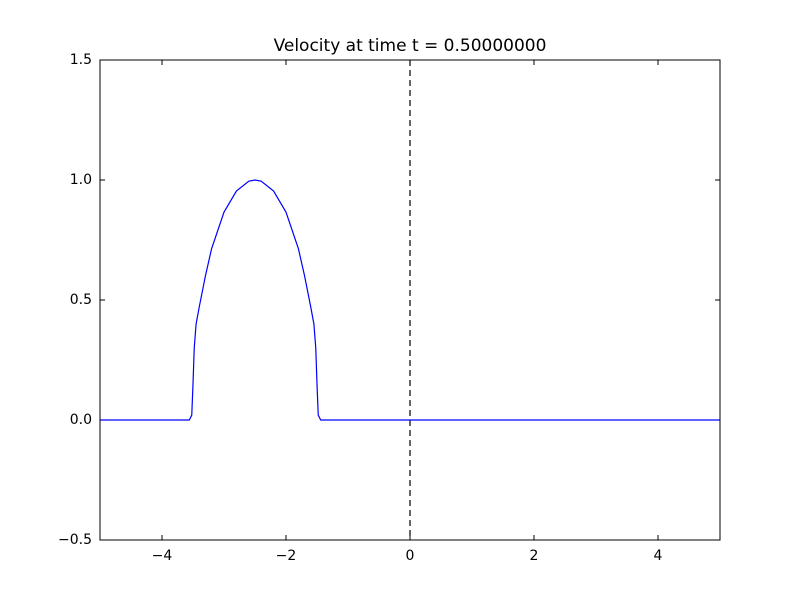 The image size is (800, 600). Describe the element at coordinates (162, 556) in the screenshot. I see `x-tick-label: −4` at that location.